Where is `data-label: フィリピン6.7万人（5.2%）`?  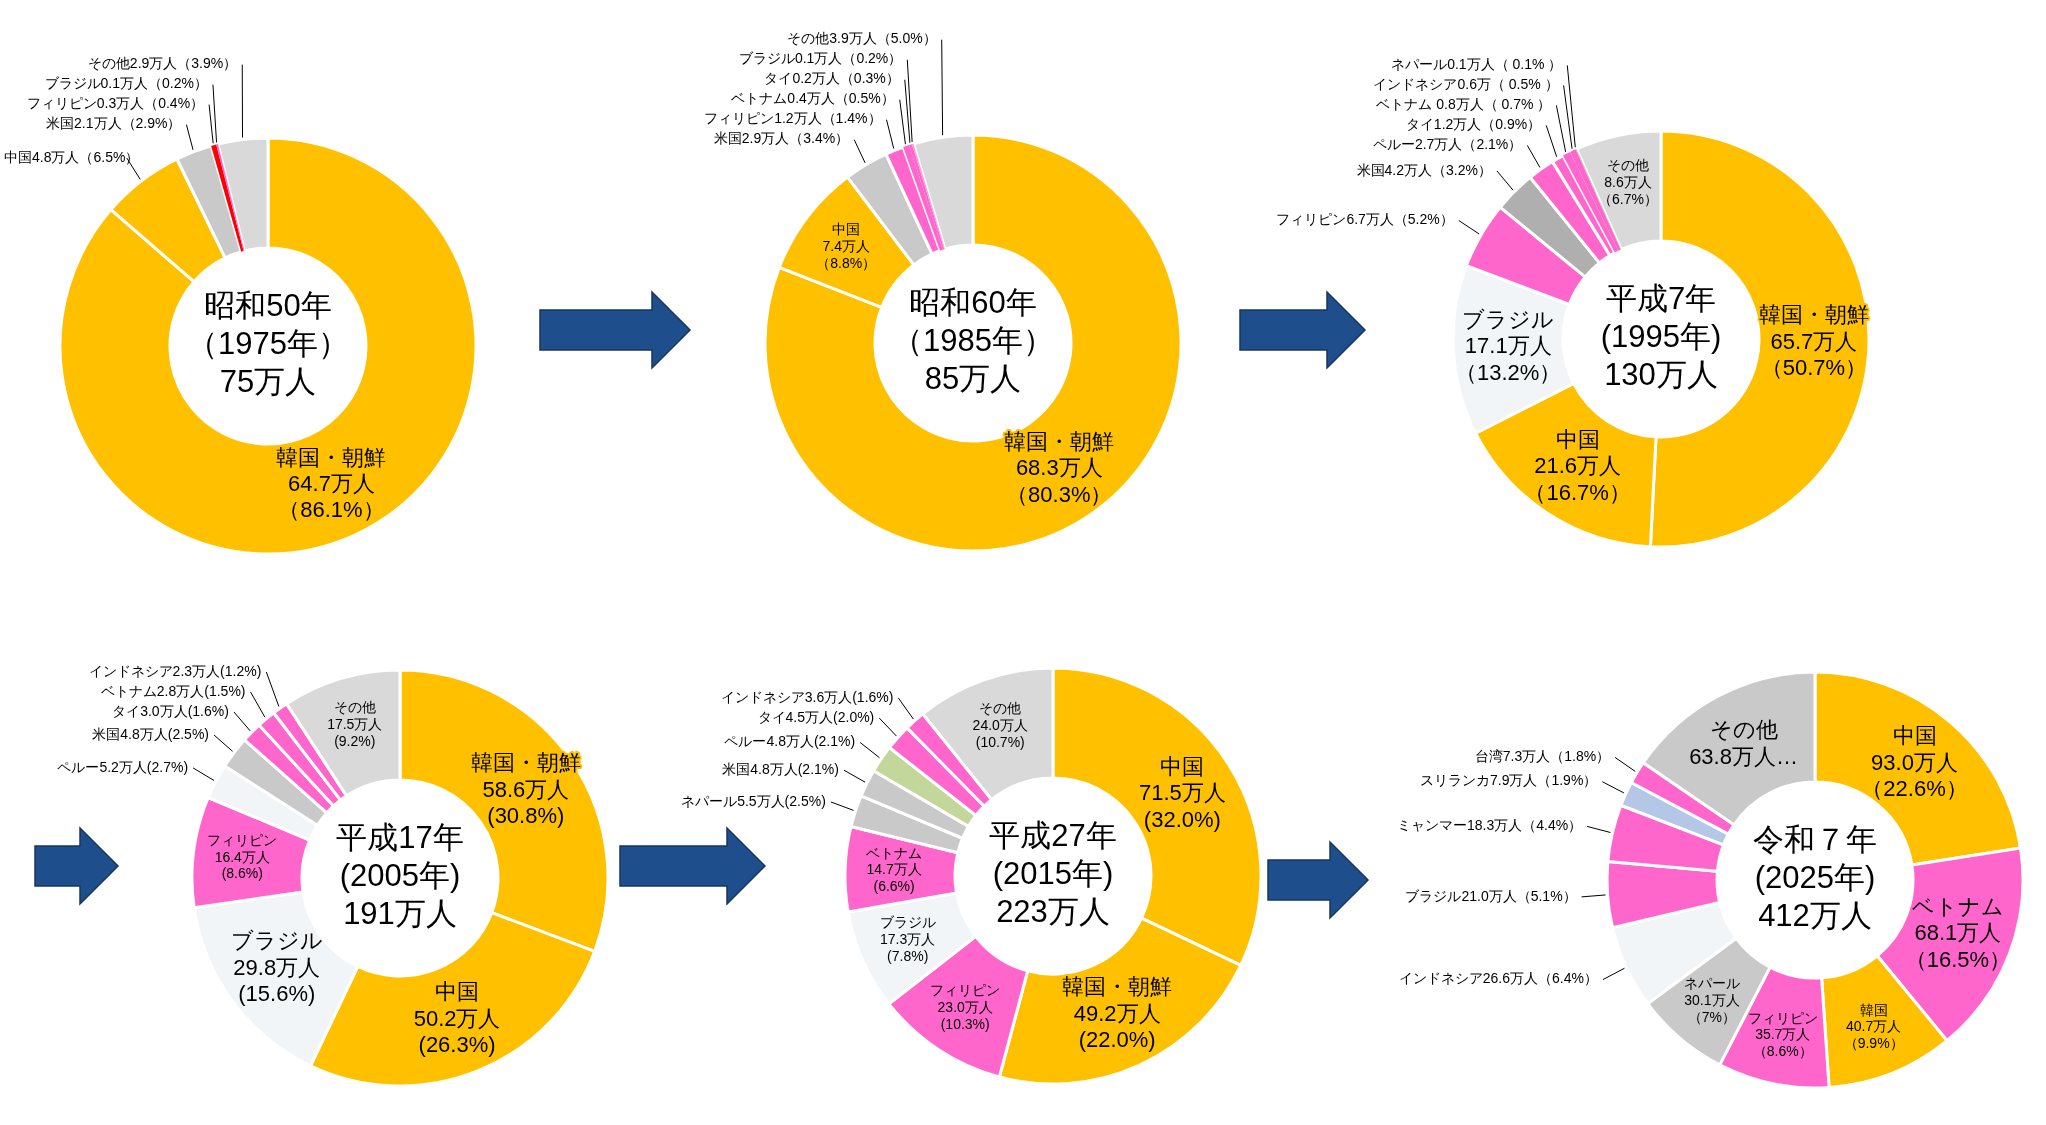
data-label: フィリピン6.7万人（5.2%） is located at coordinates (1365, 219).